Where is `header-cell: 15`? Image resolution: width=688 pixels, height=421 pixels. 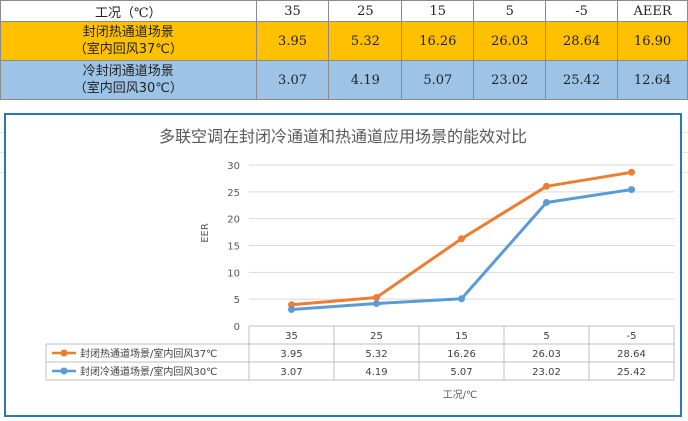
header-cell: 15 is located at coordinates (438, 11).